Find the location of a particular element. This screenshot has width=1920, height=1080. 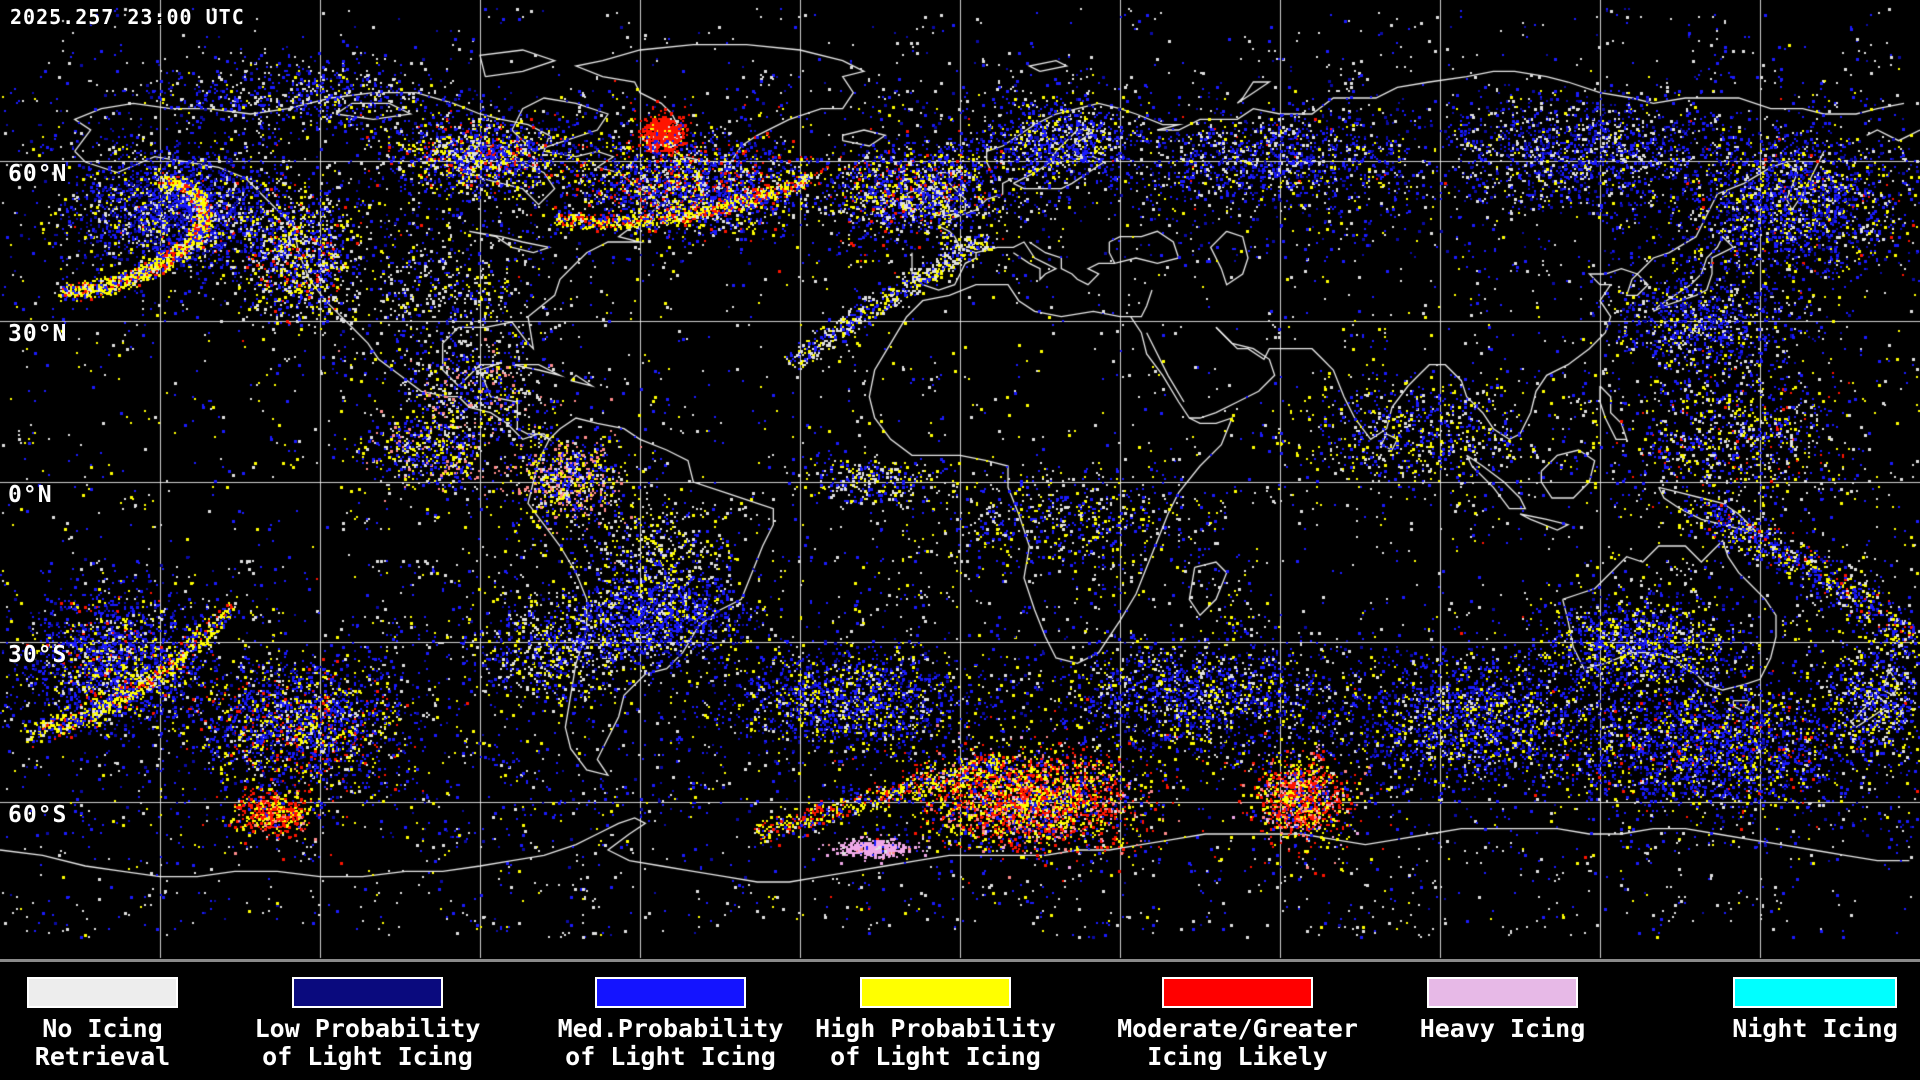

legend-label-2: Med.Probability of Light Icing is located at coordinates (671, 1043).